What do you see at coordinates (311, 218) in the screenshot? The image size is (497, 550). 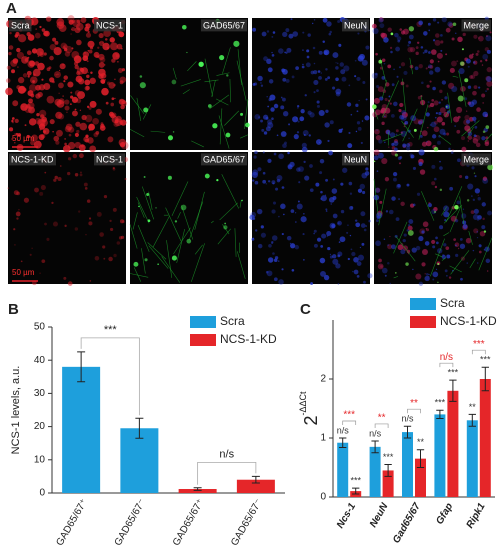 I see `image-background` at bounding box center [311, 218].